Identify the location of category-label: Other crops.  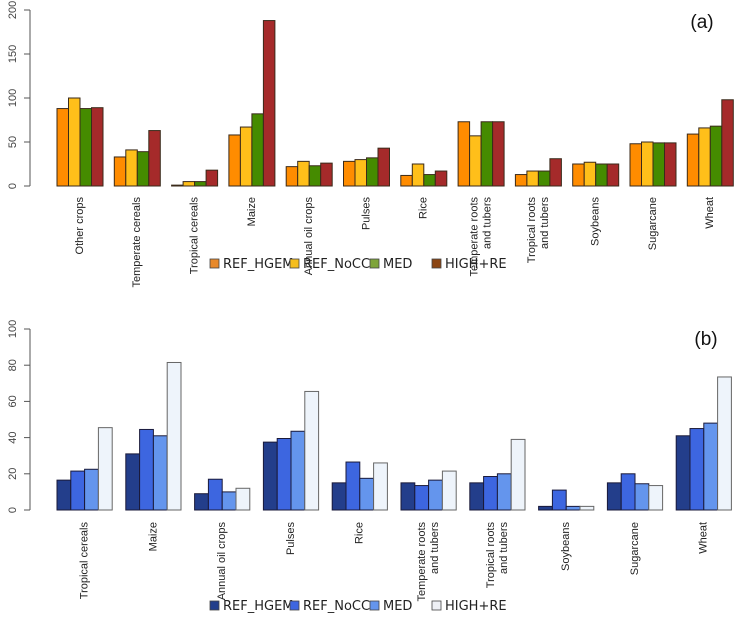
(80, 226).